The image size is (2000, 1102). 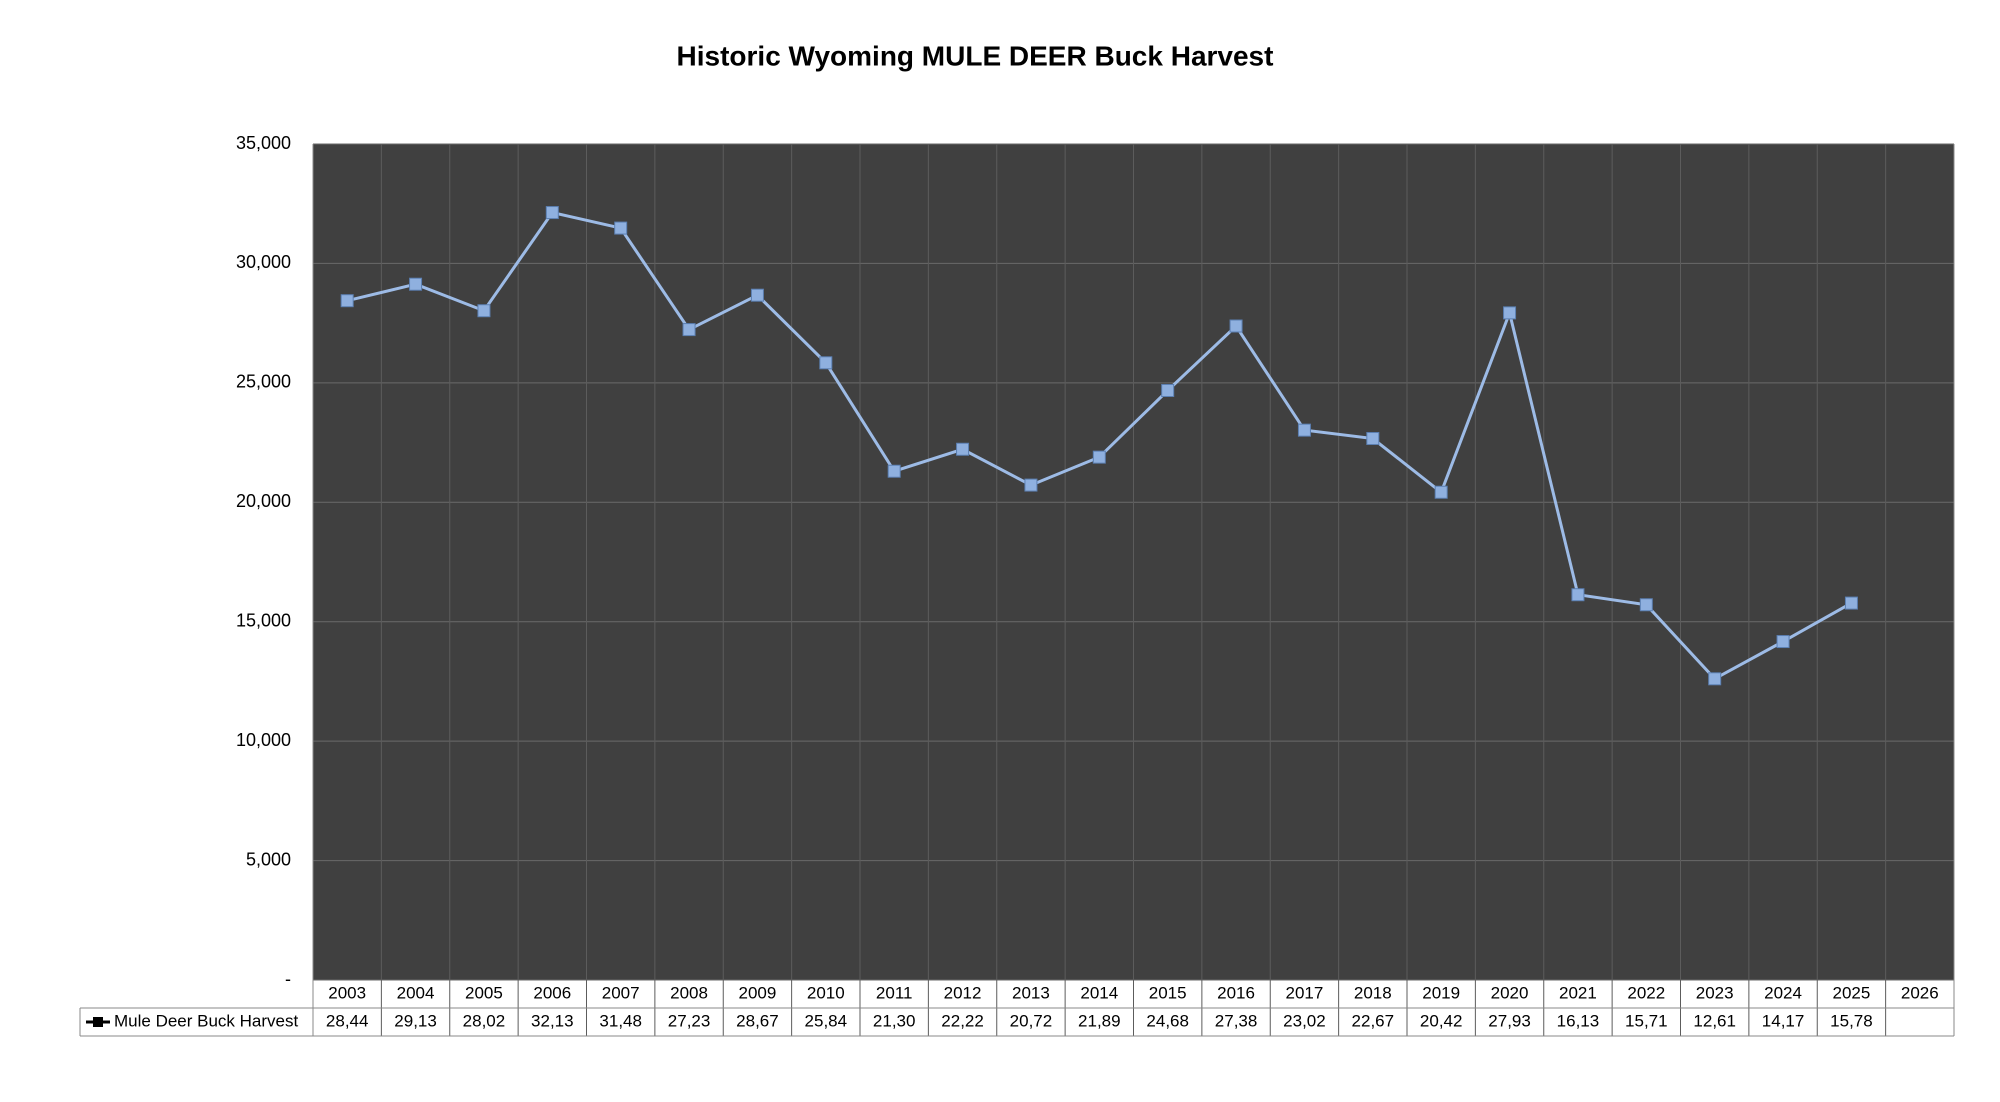 What do you see at coordinates (826, 992) in the screenshot?
I see `x-tick-label: 2010` at bounding box center [826, 992].